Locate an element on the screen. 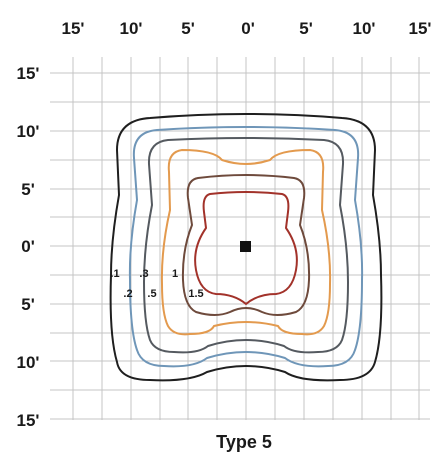  isoline-1.5 is located at coordinates (246, 248).